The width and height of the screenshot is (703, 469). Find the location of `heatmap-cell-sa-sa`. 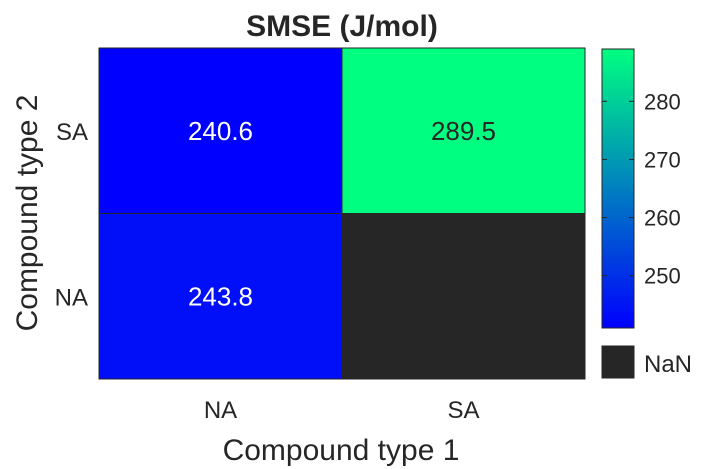

heatmap-cell-sa-sa is located at coordinates (463, 130).